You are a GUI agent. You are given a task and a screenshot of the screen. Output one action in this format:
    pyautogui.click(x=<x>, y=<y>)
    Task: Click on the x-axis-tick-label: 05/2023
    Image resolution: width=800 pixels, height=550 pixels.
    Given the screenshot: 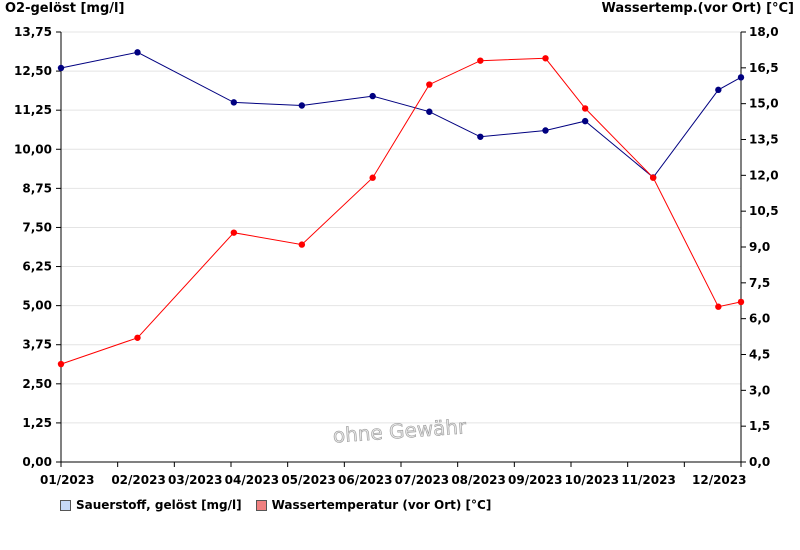 What is the action you would take?
    pyautogui.click(x=308, y=480)
    